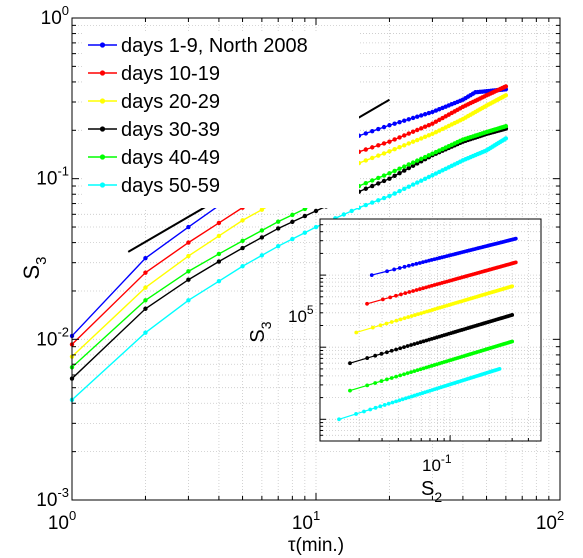 The height and width of the screenshot is (558, 583). Describe the element at coordinates (297, 316) in the screenshot. I see `inset-y-tick-base: 10` at that location.